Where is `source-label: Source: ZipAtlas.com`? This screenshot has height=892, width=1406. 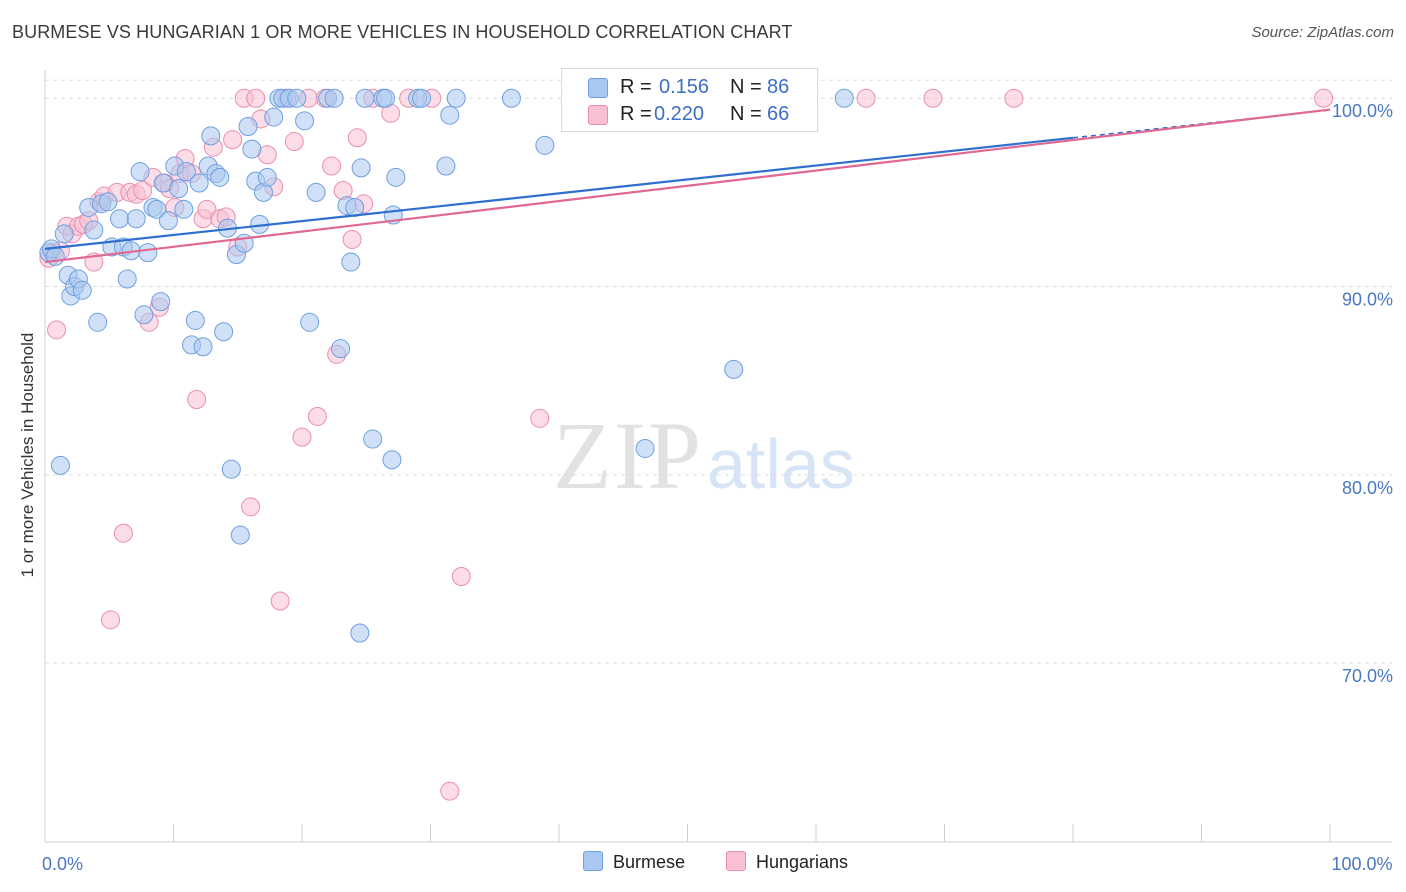
source-label: Source: ZipAtlas.com is located at coordinates (1322, 32).